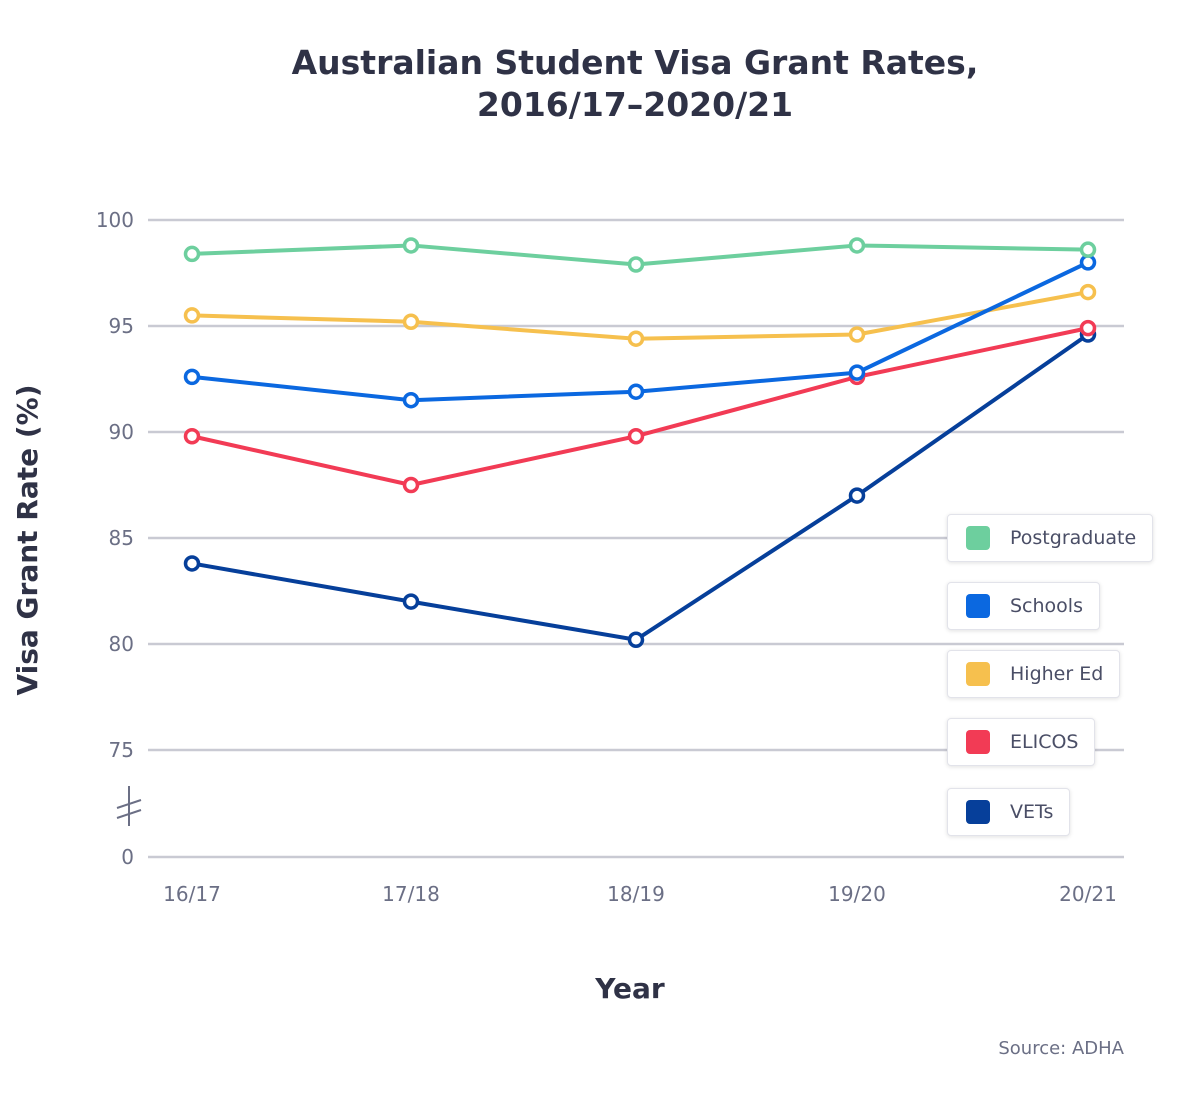 This screenshot has width=1200, height=1096. I want to click on legend-label: Higher Ed, so click(1057, 674).